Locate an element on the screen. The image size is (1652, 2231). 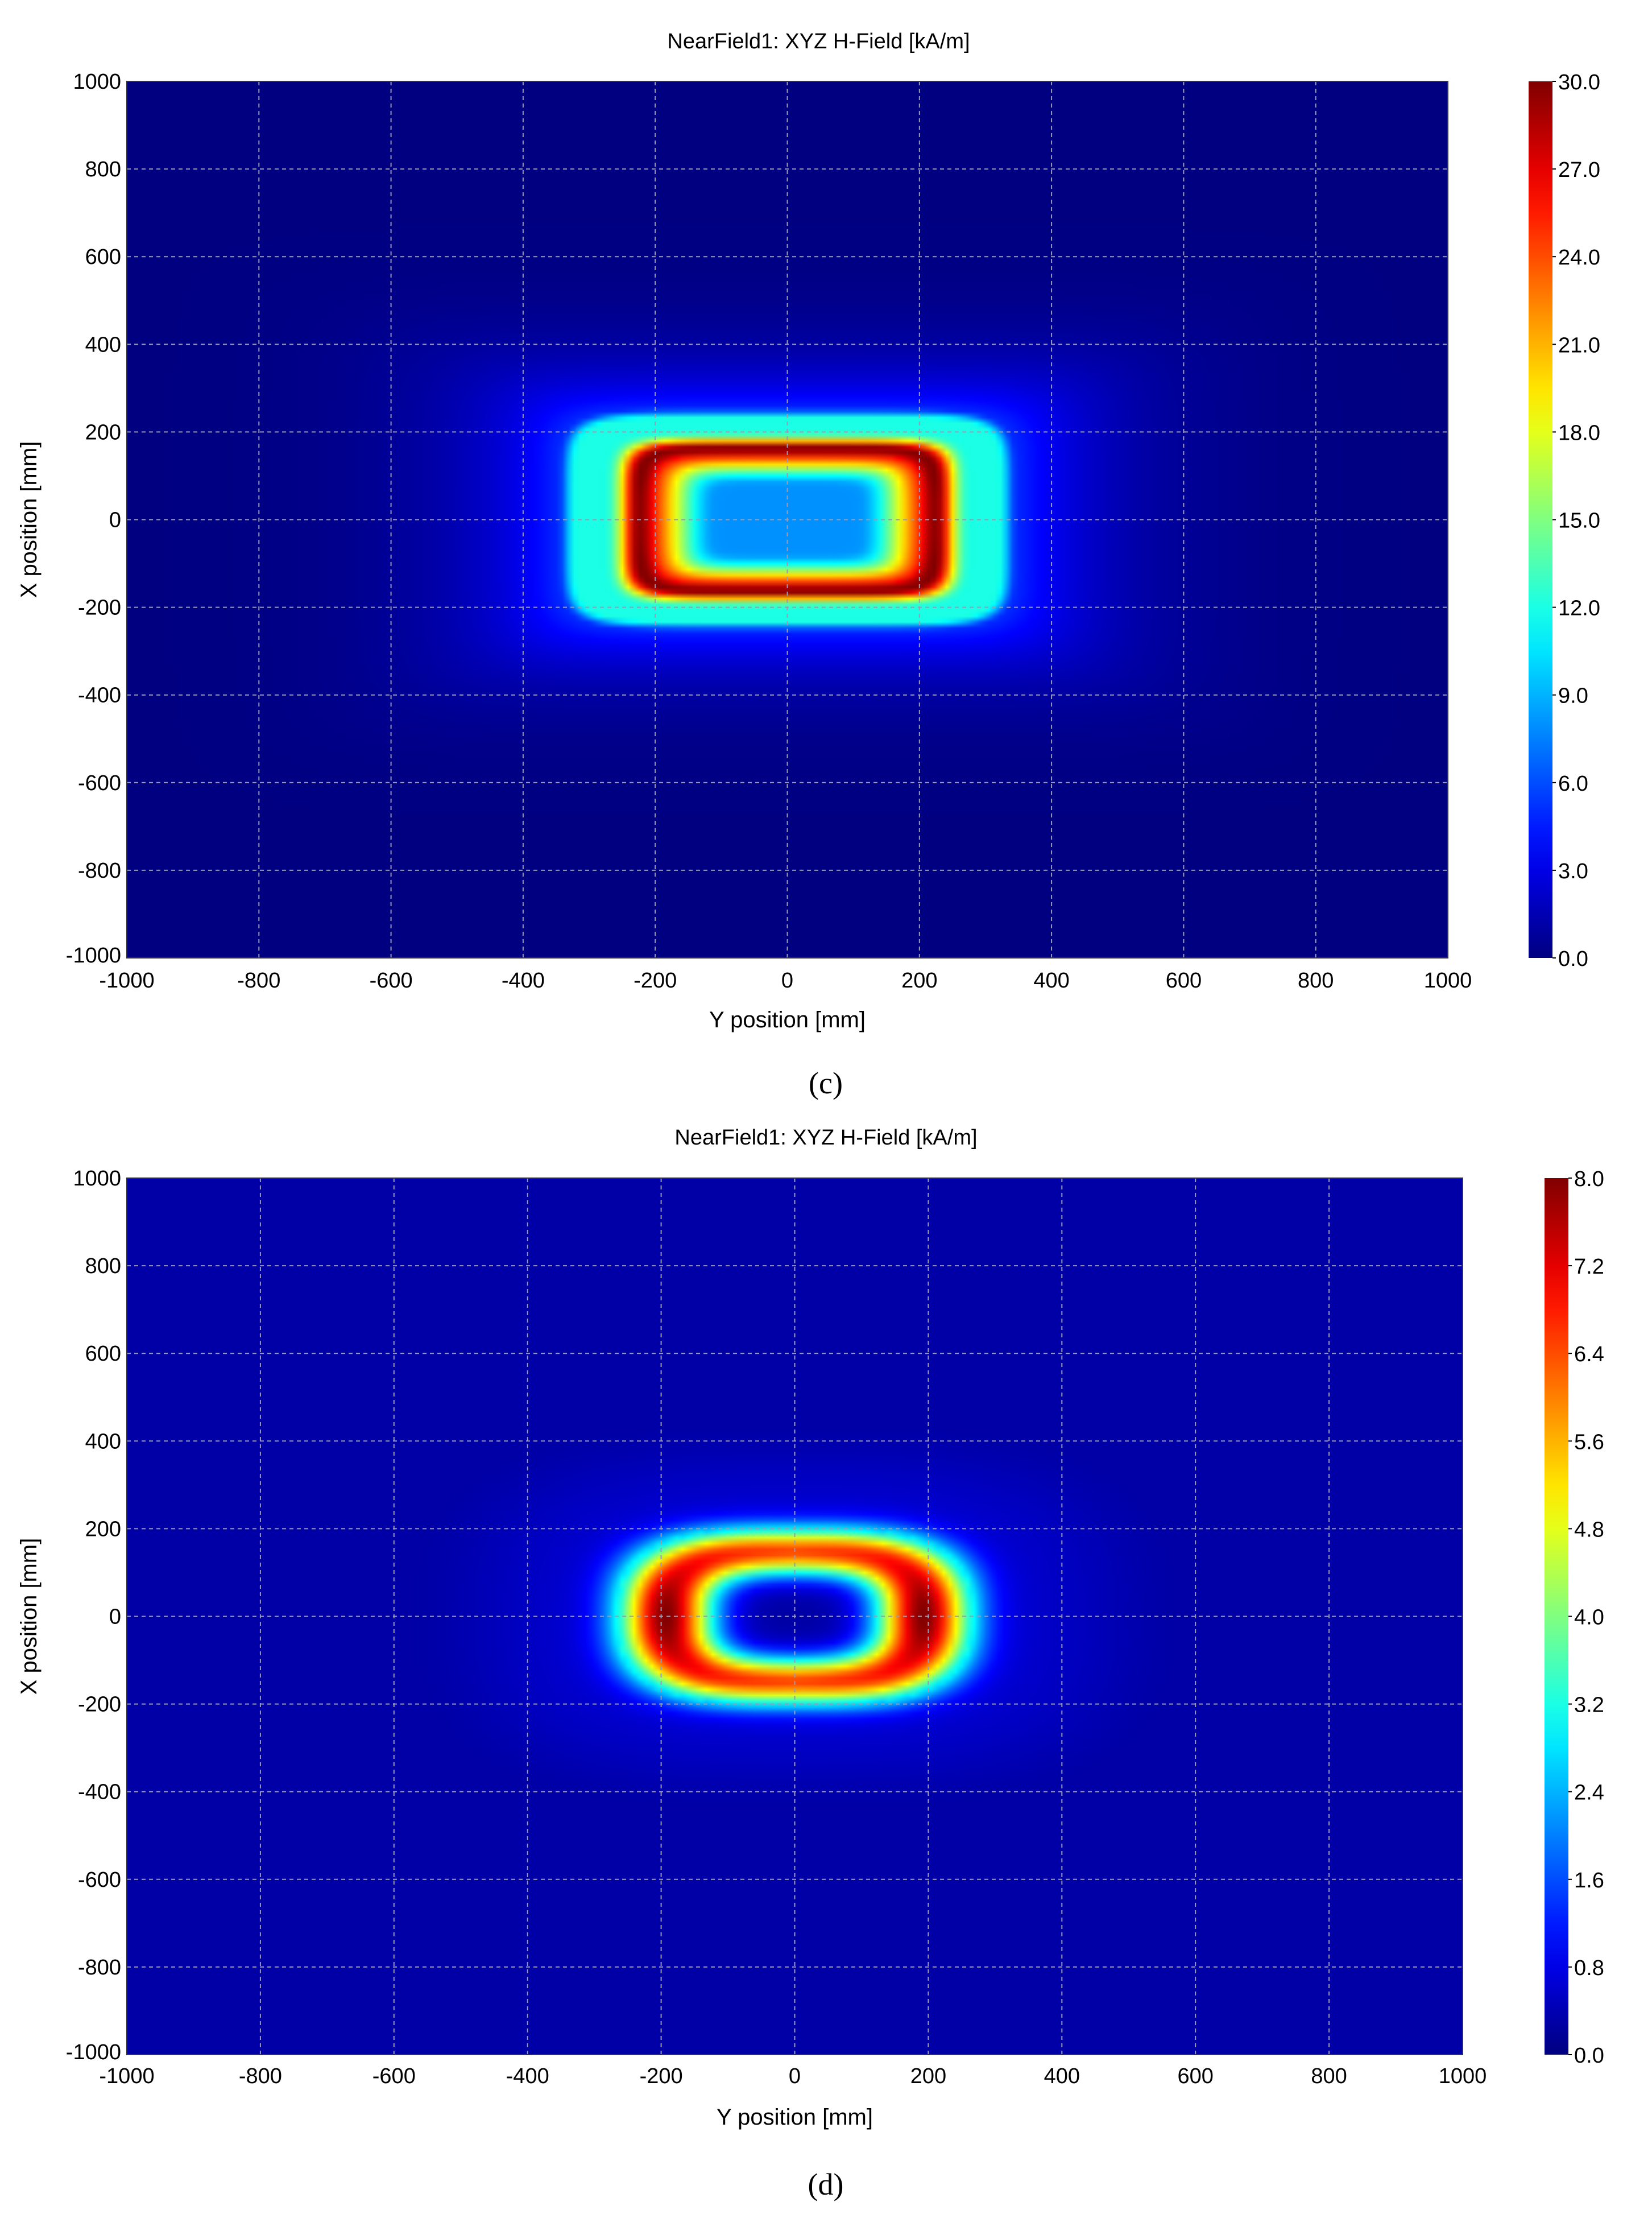
colorbar-tick-label: 24.0 is located at coordinates (1579, 258).